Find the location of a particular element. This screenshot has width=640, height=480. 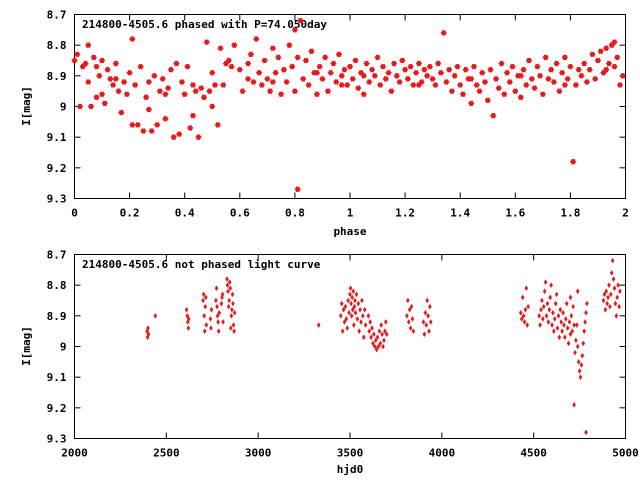

x-tick-label: 2500 is located at coordinates (166, 453).